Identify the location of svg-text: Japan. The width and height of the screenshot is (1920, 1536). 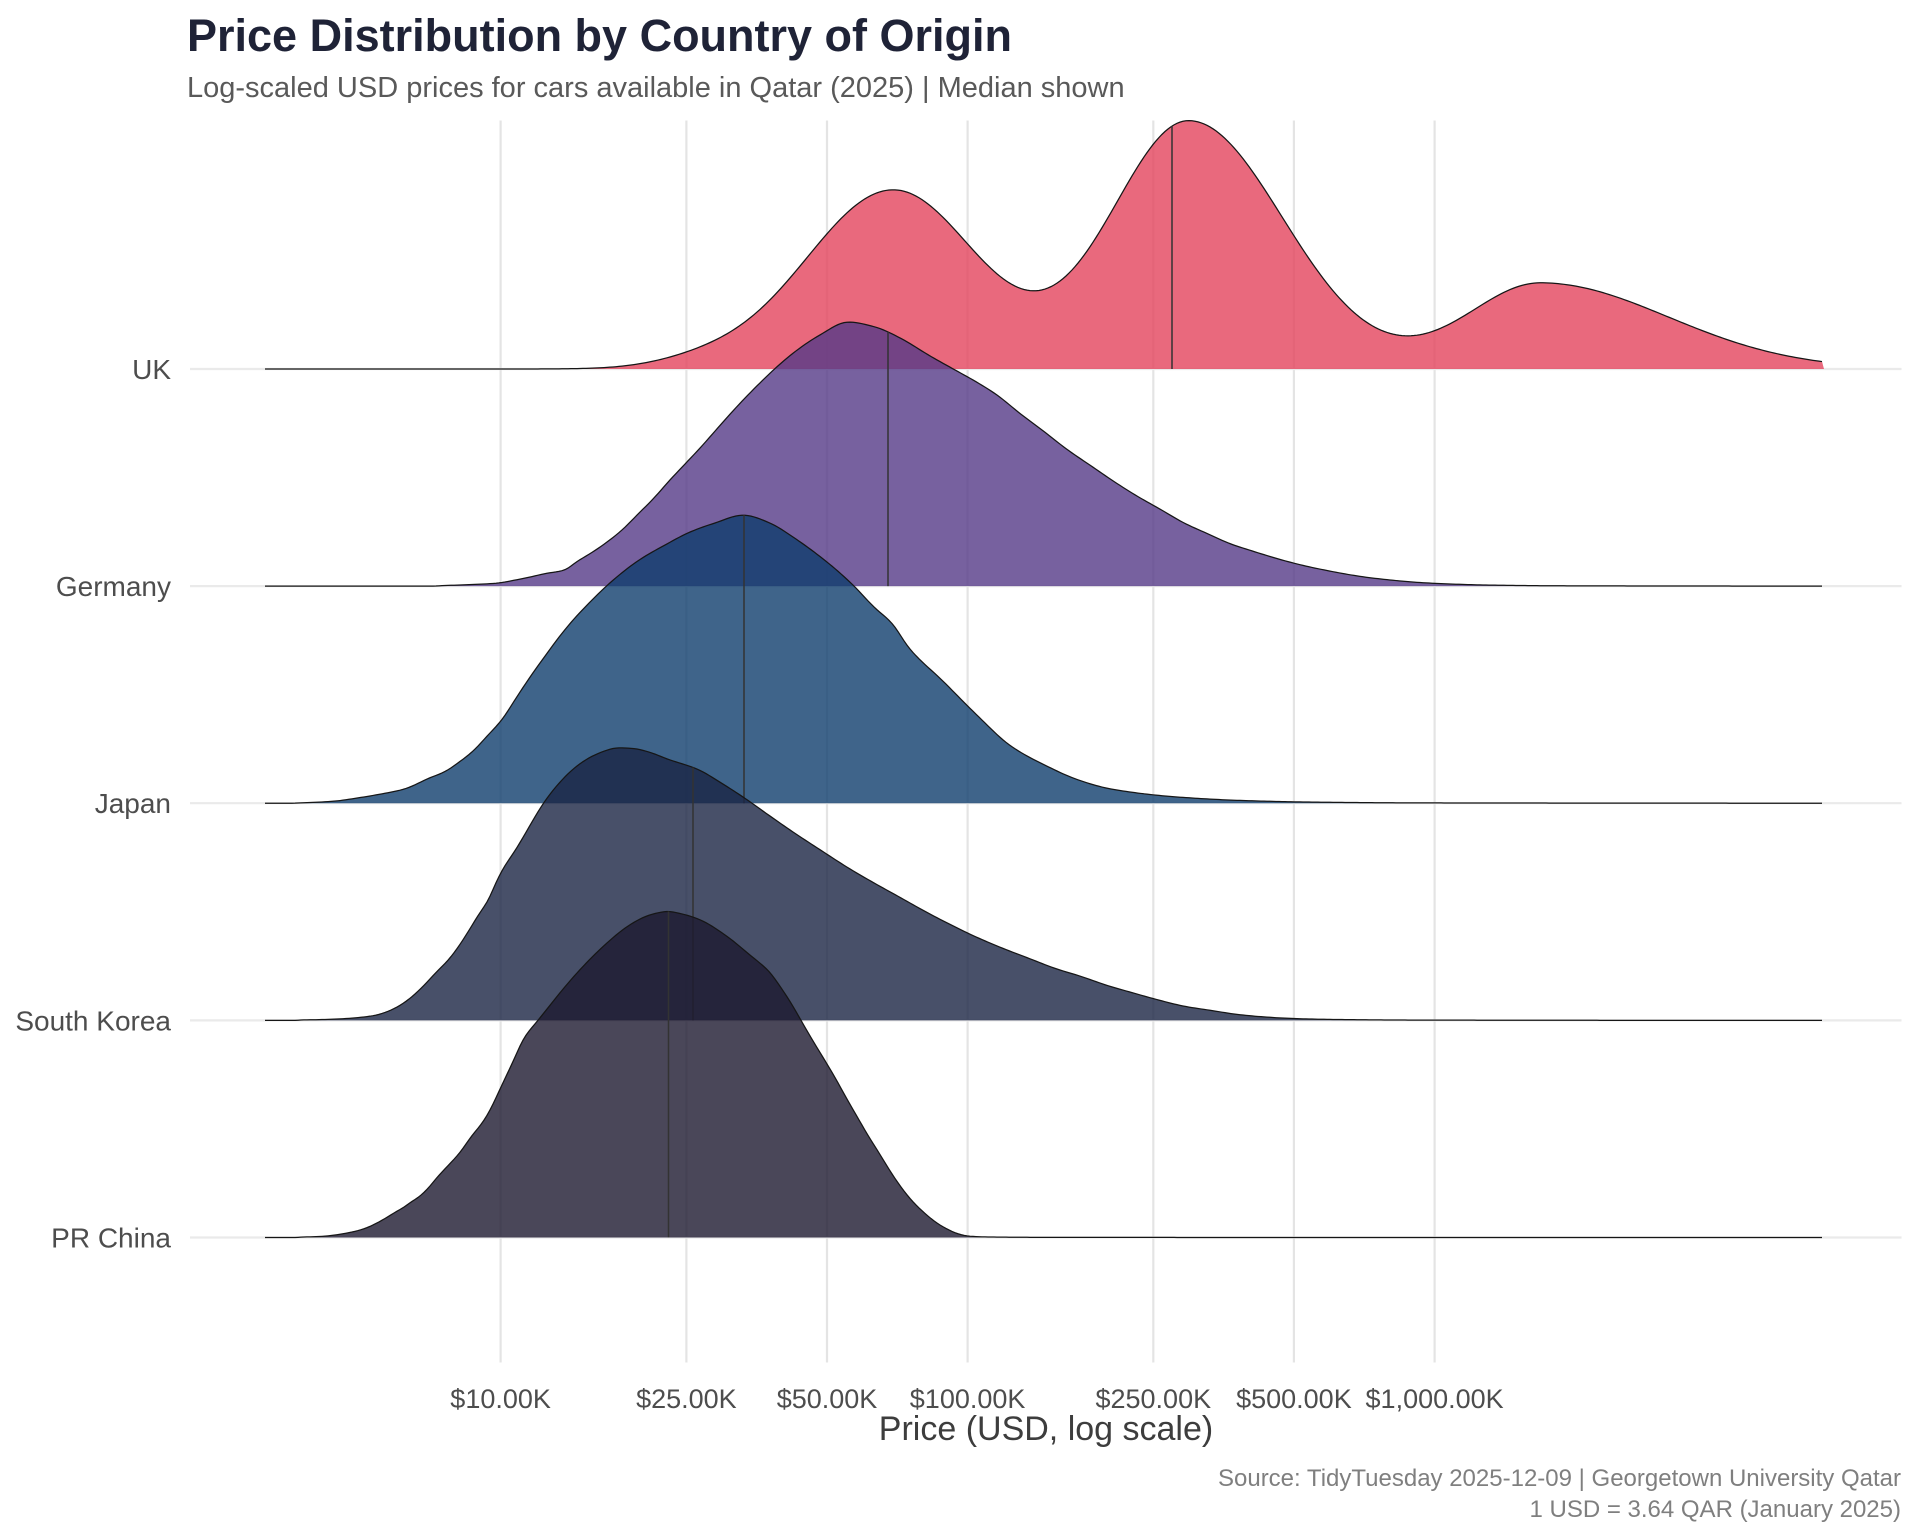
(133, 803).